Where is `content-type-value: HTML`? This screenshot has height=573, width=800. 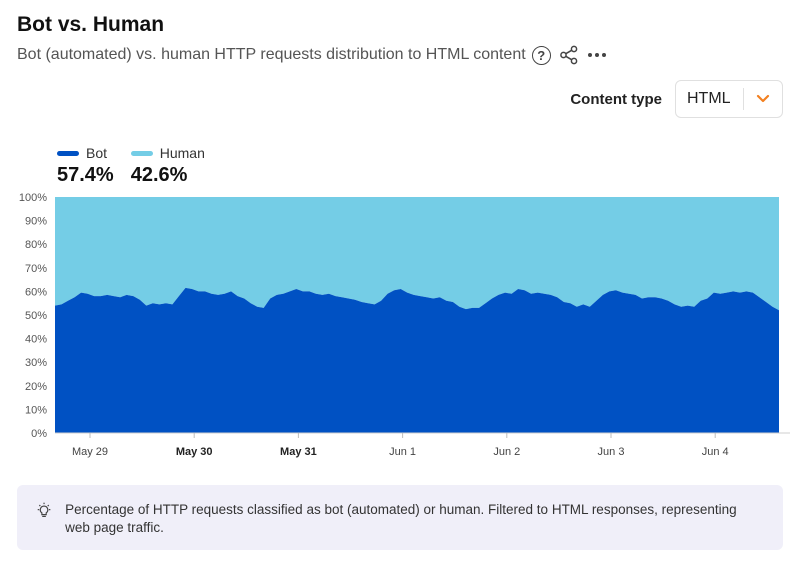 content-type-value: HTML is located at coordinates (709, 98).